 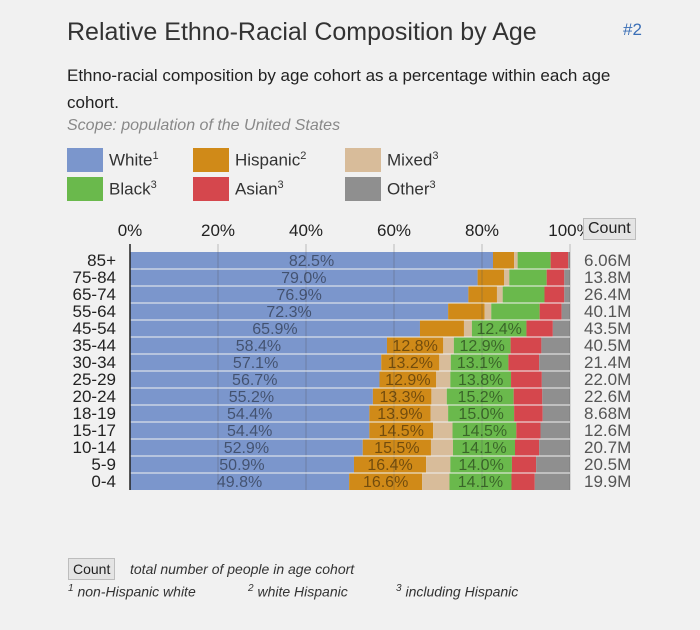 I want to click on y-category-label: 20-24, so click(x=94, y=396).